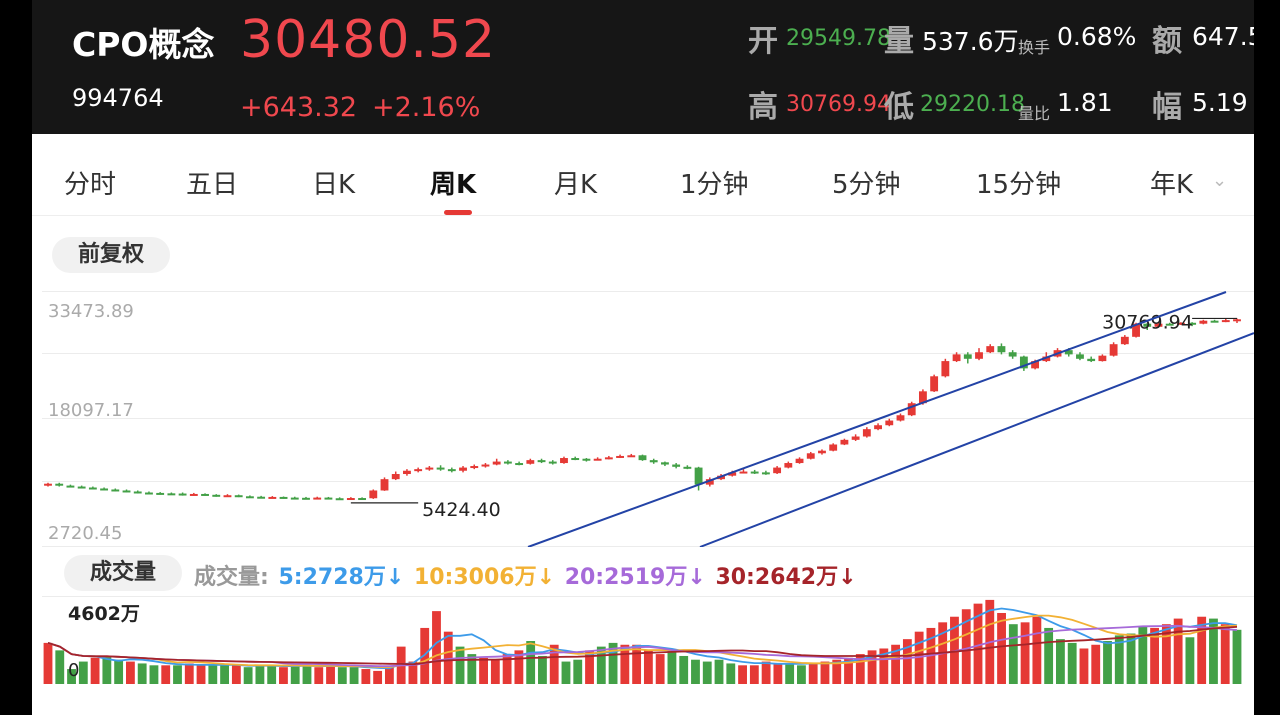 Image resolution: width=1280 pixels, height=715 pixels. Describe the element at coordinates (1147, 322) in the screenshot. I see `high-marker-label: 30769.94` at that location.